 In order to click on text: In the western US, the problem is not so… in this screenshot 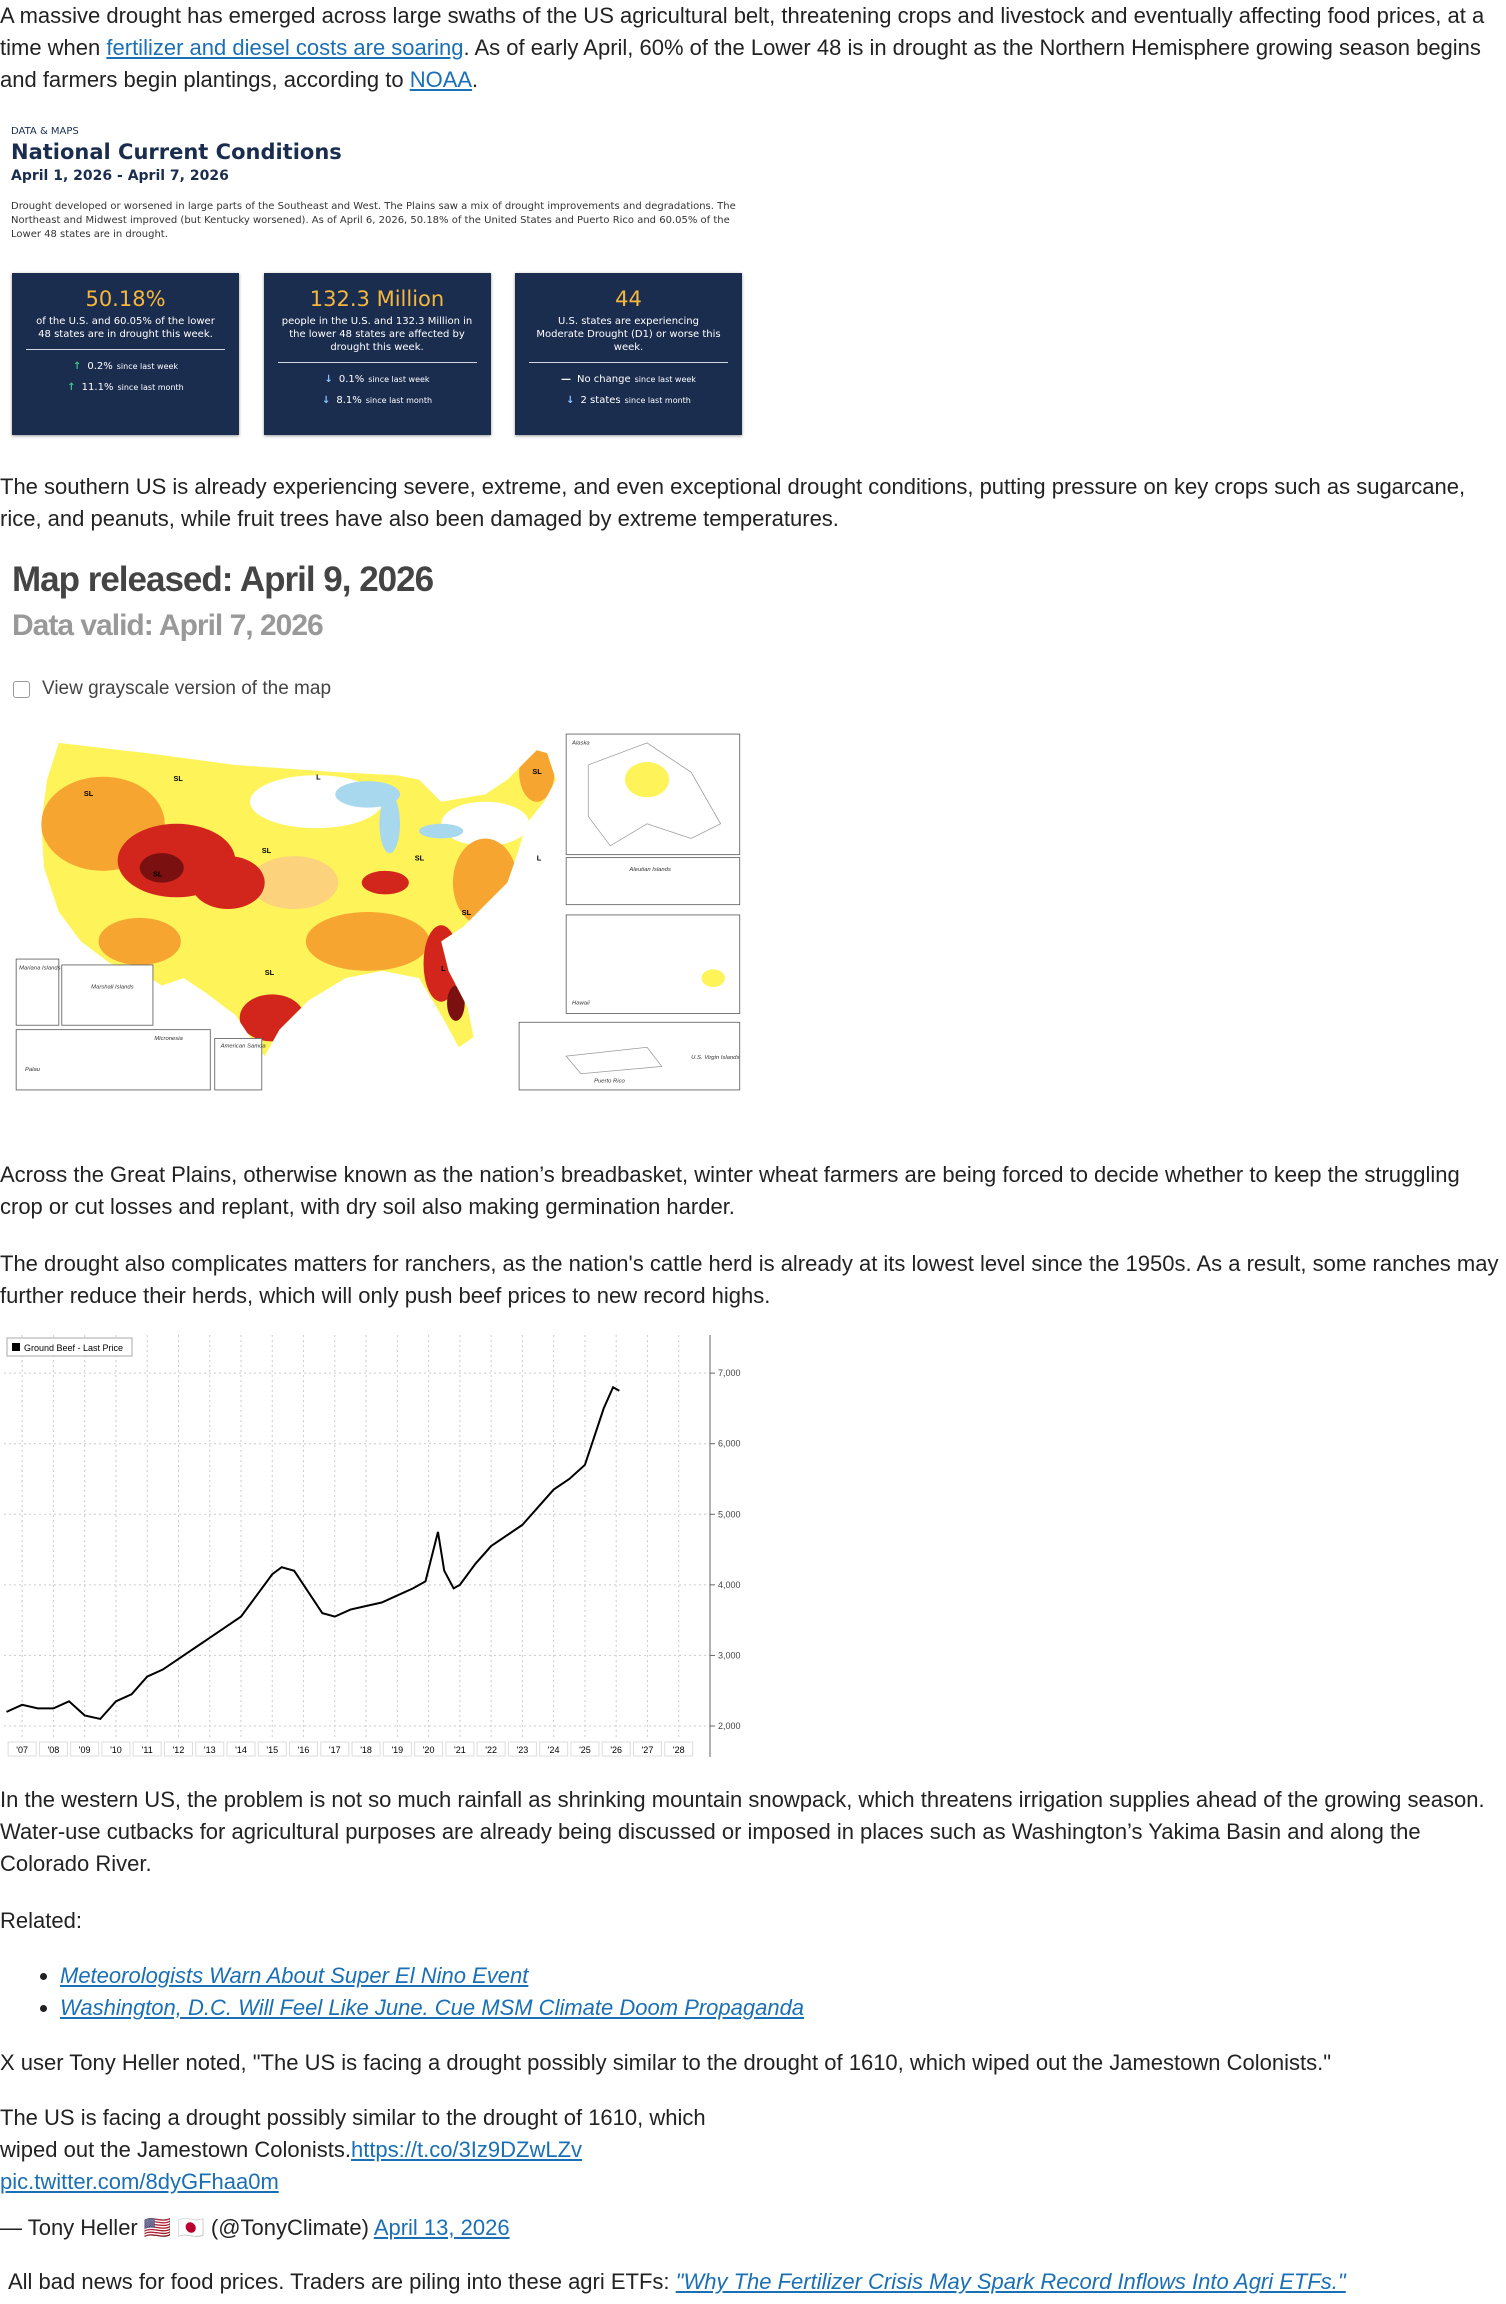, I will do `click(742, 1831)`.